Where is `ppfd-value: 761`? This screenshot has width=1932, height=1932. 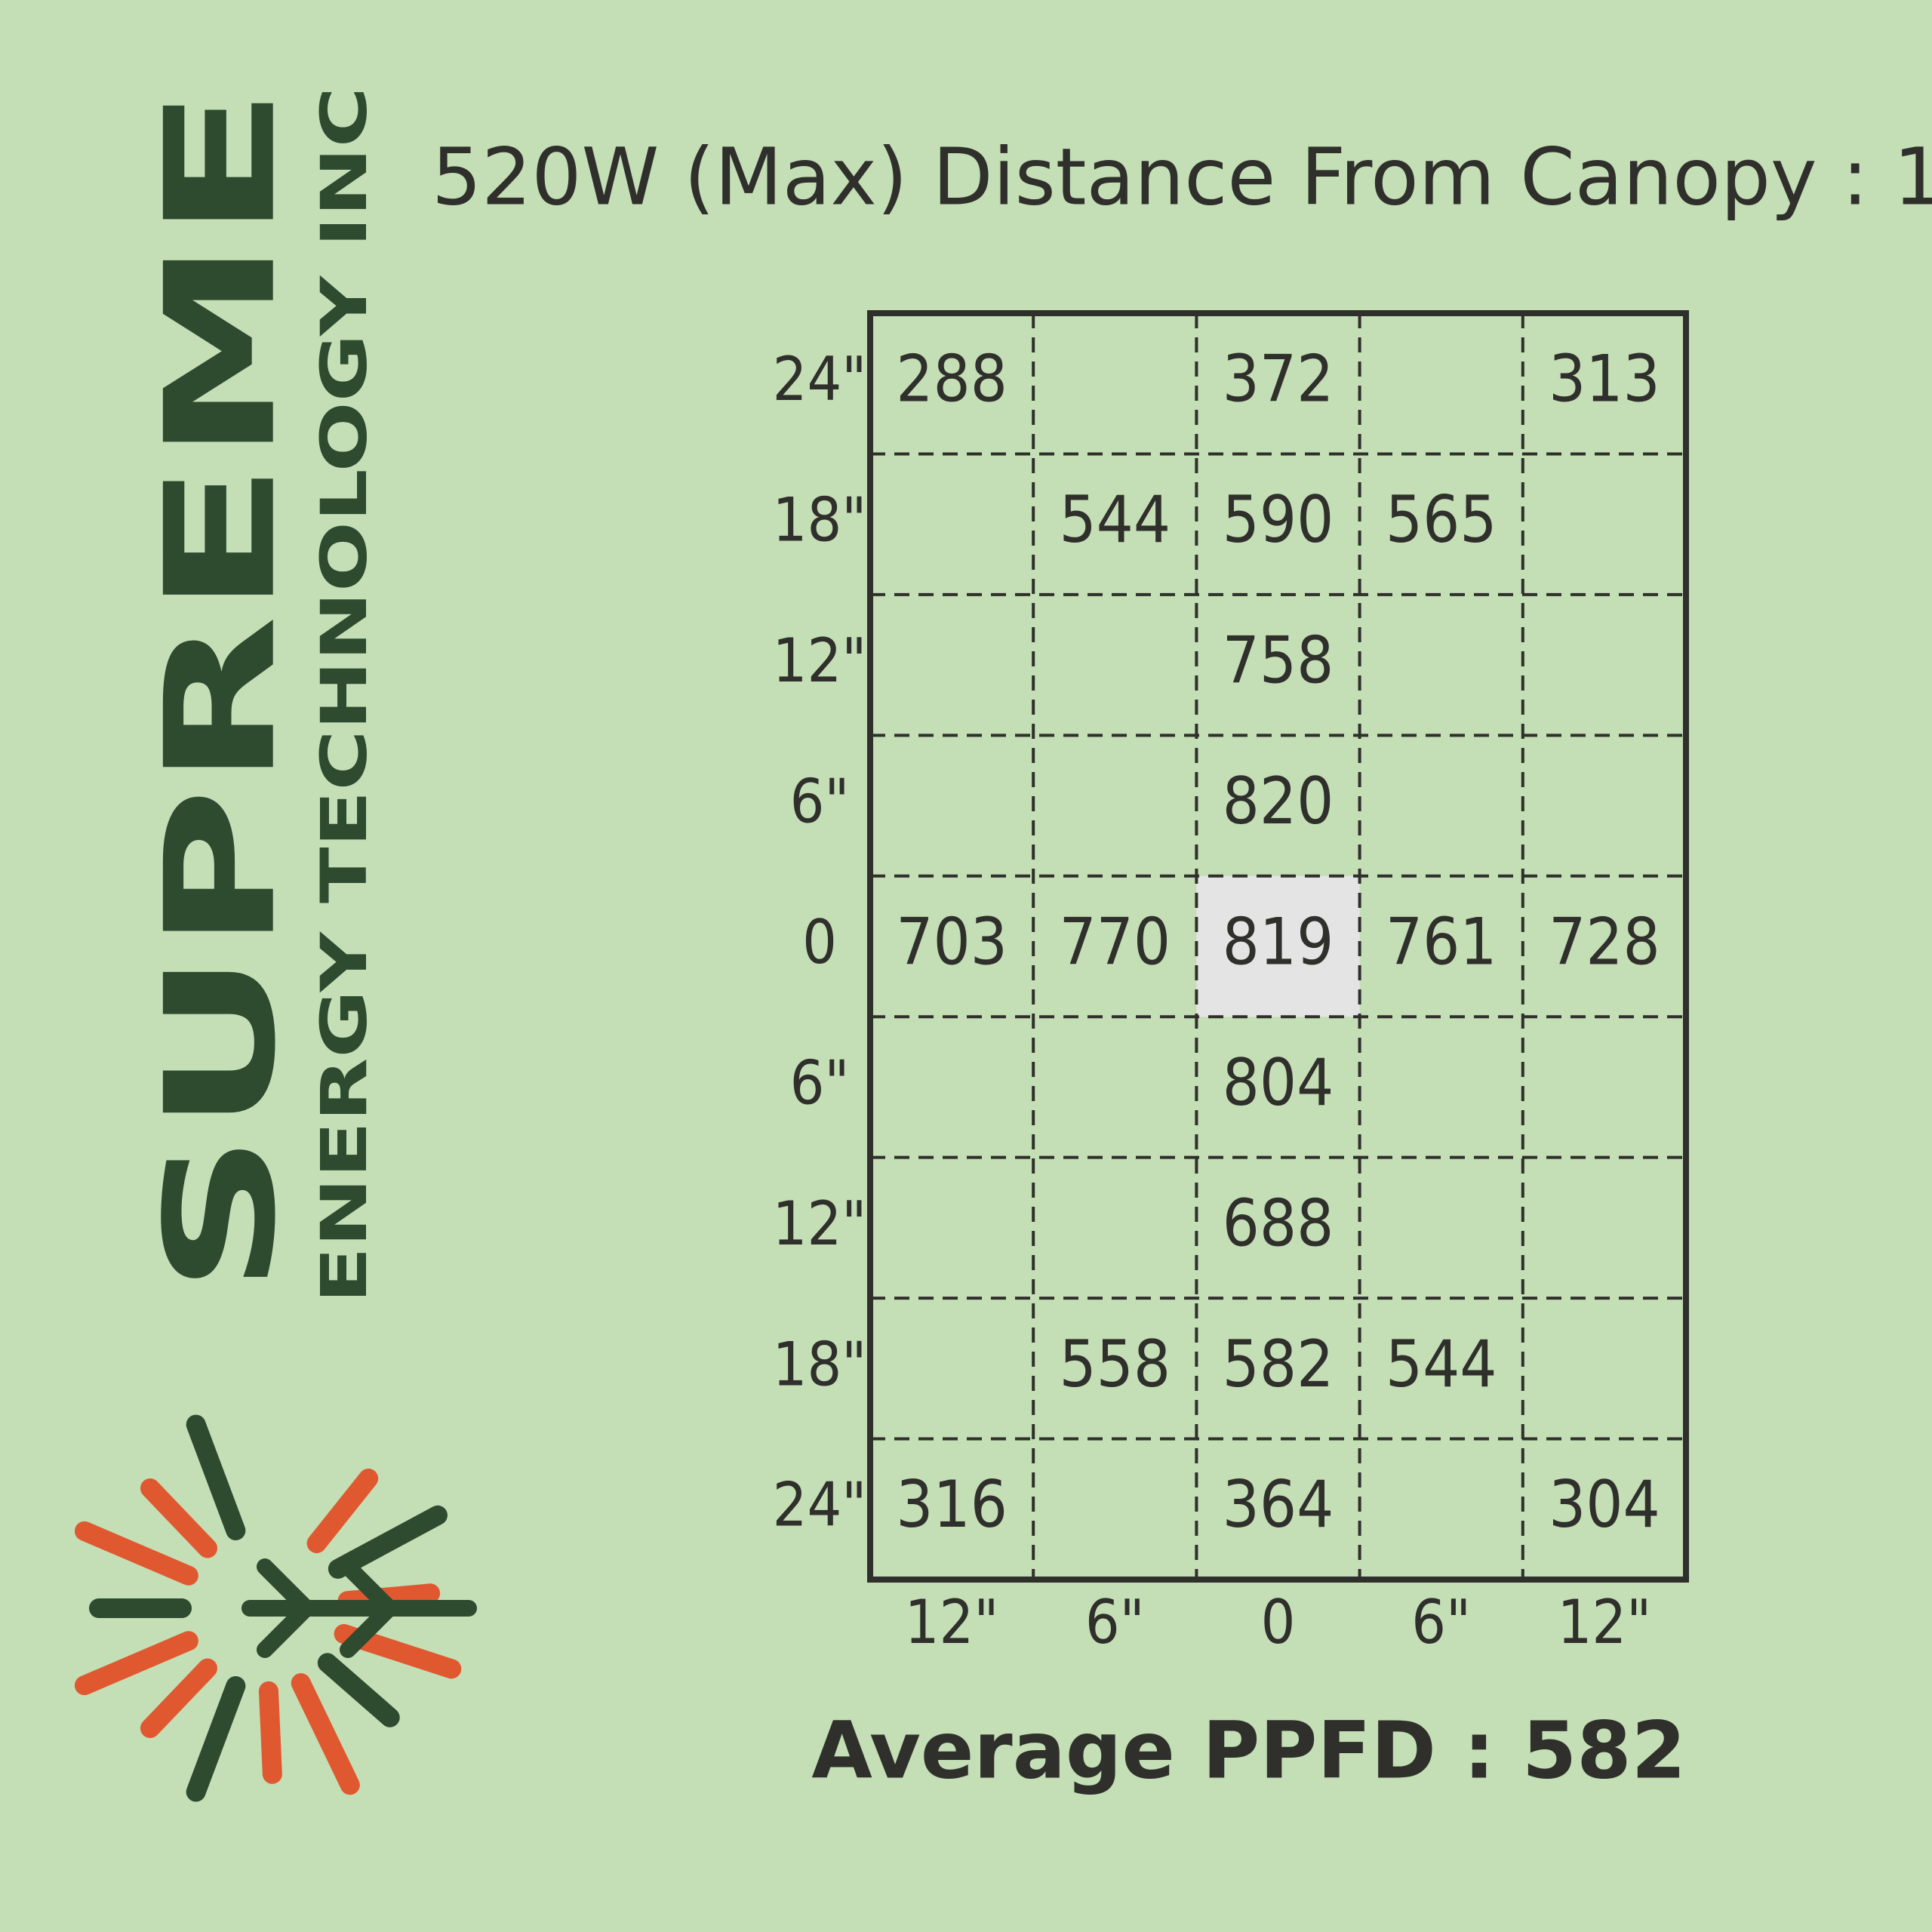 ppfd-value: 761 is located at coordinates (1441, 942).